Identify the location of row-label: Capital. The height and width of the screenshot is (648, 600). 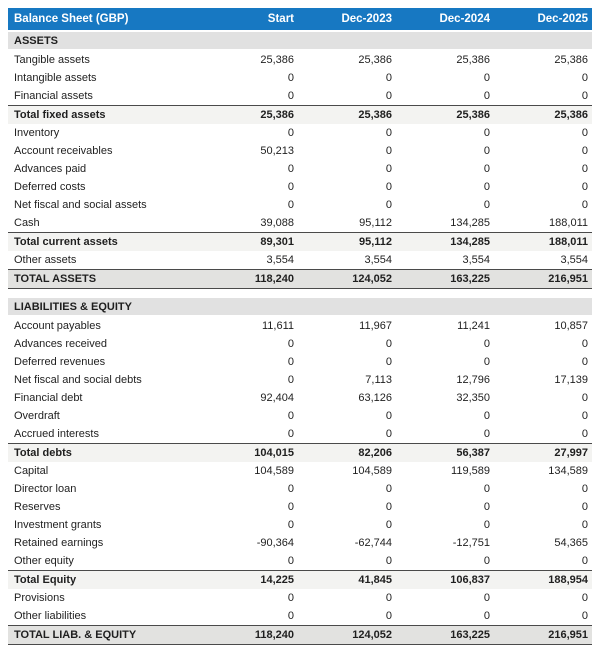
(104, 471).